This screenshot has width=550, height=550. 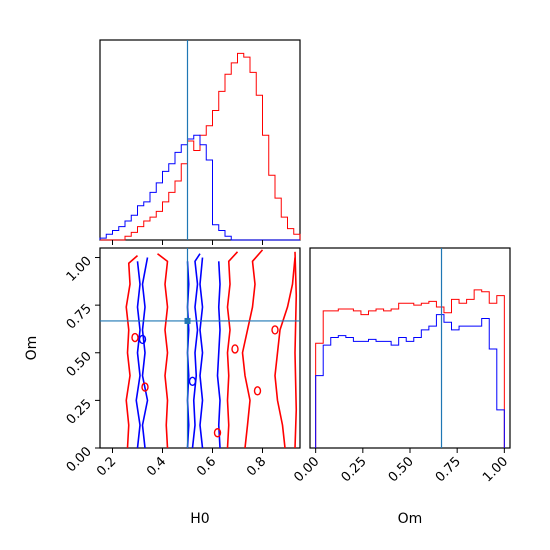 I want to click on joint-x-tick-label: 0.4, so click(x=156, y=466).